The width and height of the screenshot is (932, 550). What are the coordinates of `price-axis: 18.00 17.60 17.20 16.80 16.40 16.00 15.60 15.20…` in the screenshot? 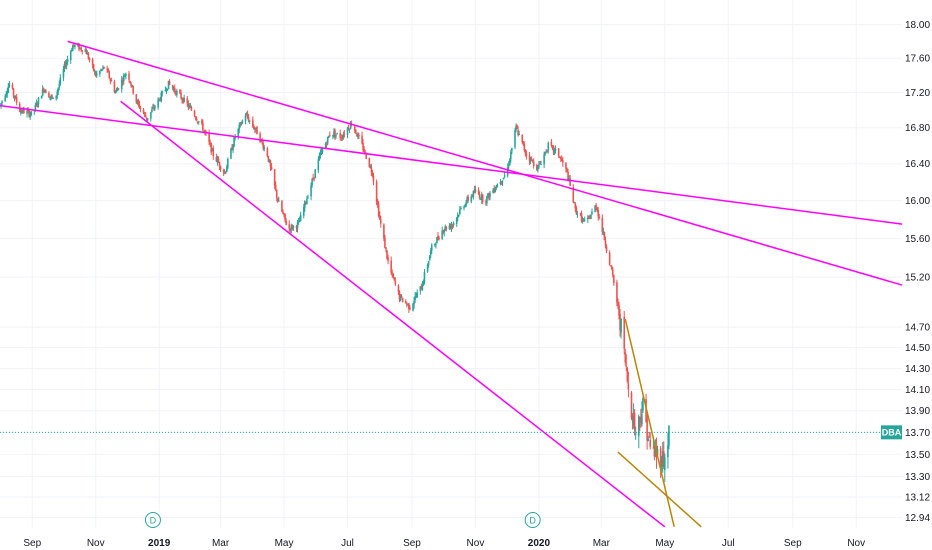 It's located at (917, 272).